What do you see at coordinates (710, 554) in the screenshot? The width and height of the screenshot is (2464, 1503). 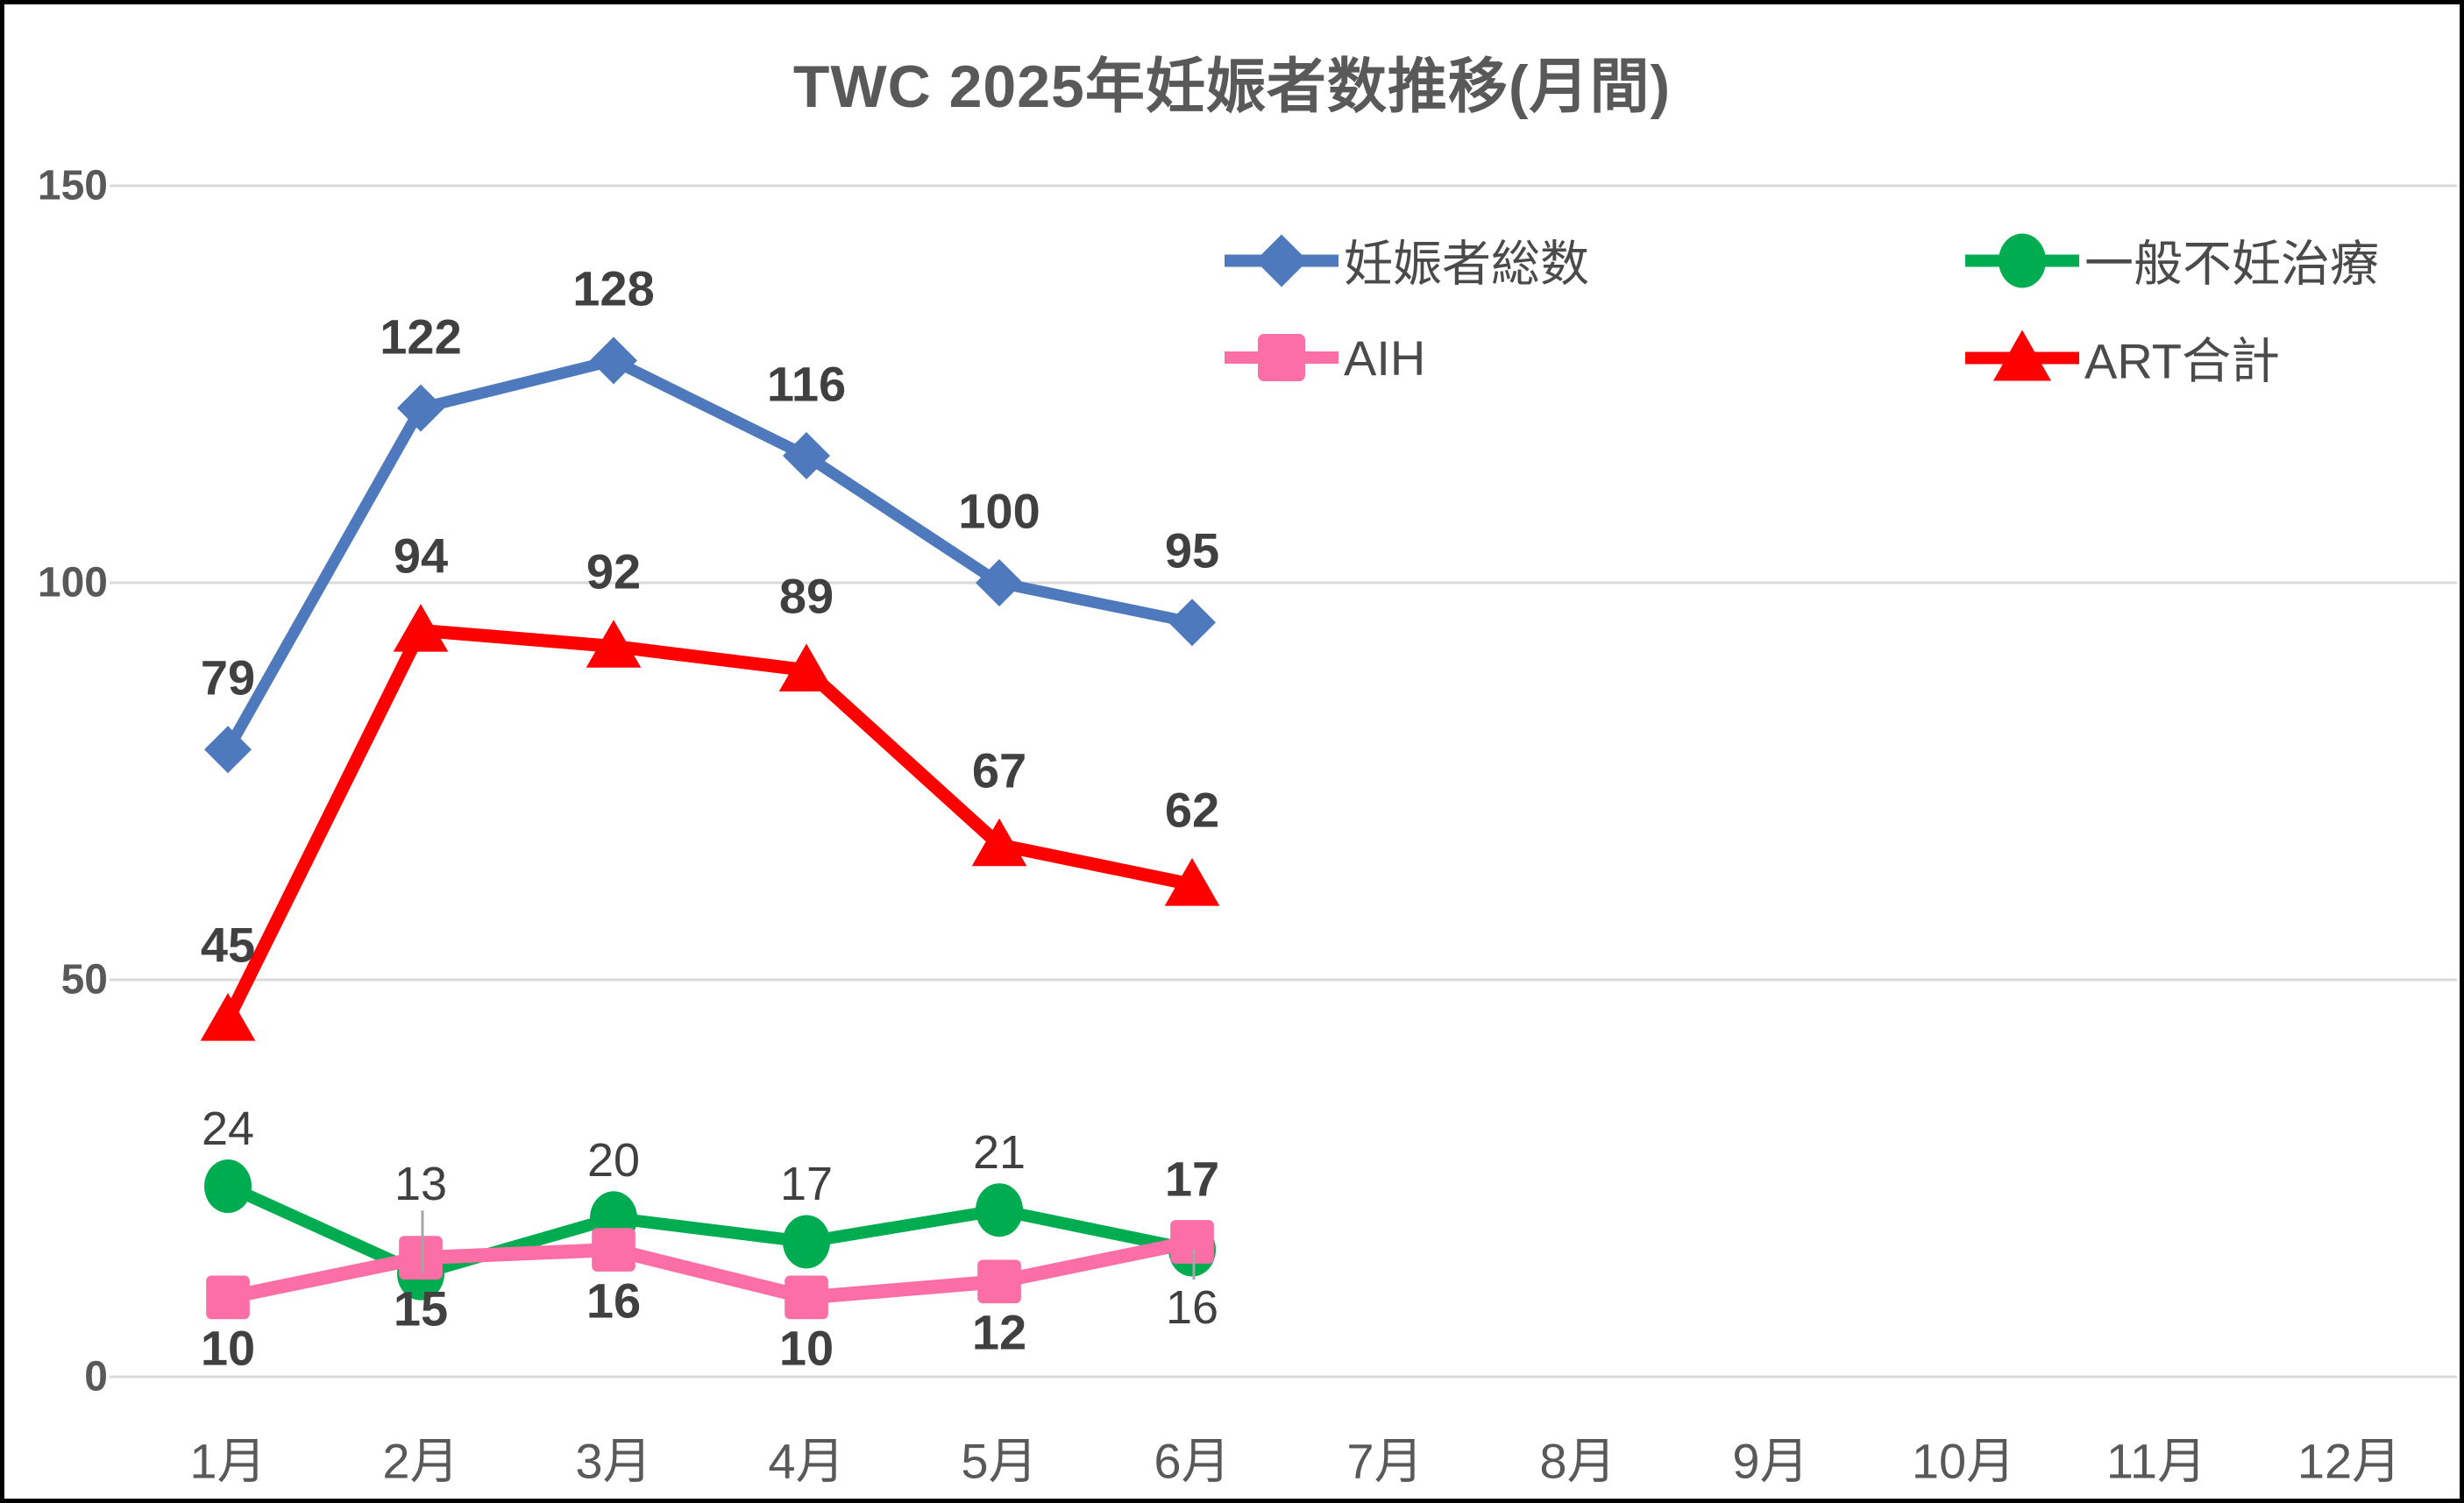 I see `total-line` at bounding box center [710, 554].